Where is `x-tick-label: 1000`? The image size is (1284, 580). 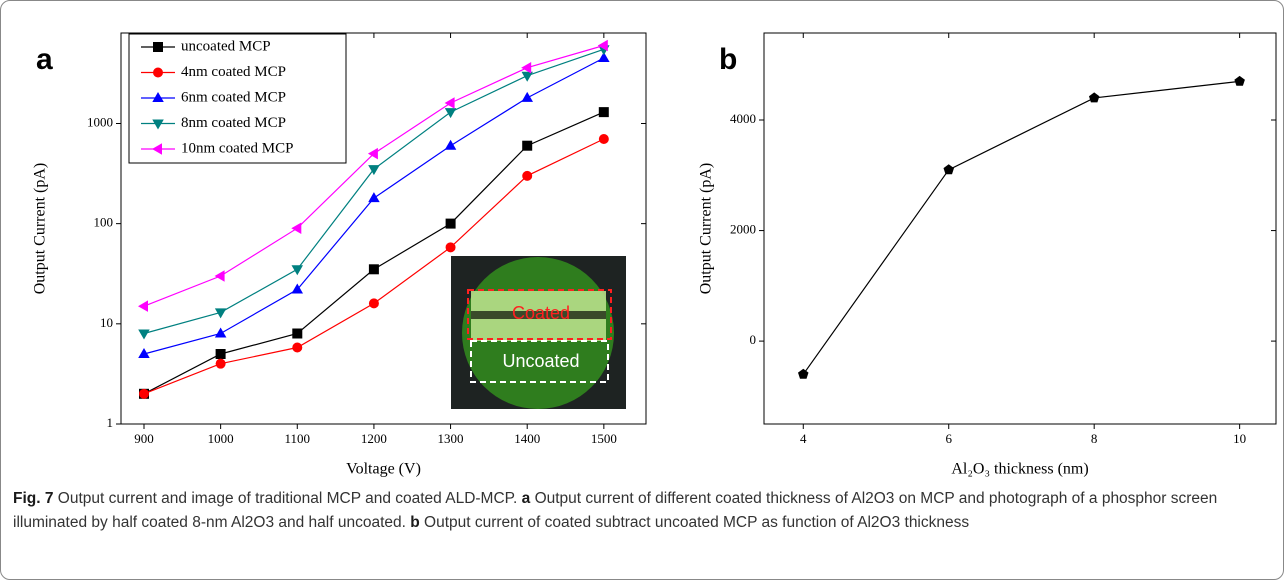
x-tick-label: 1000 is located at coordinates (221, 438).